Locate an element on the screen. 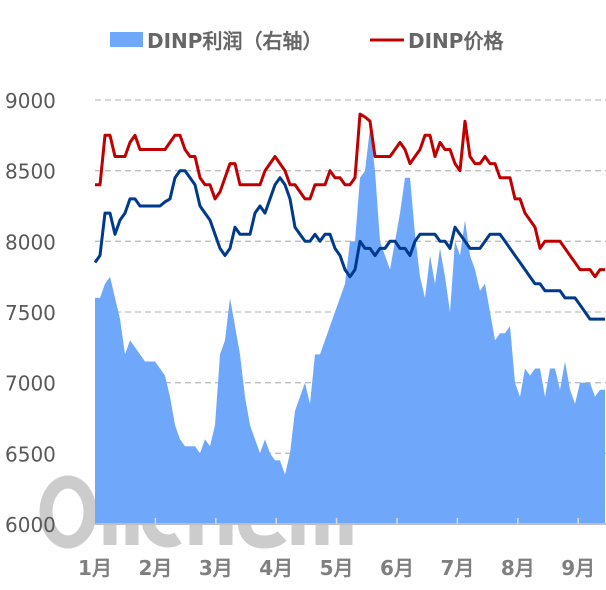  x-tick-label: 2月 is located at coordinates (155, 568).